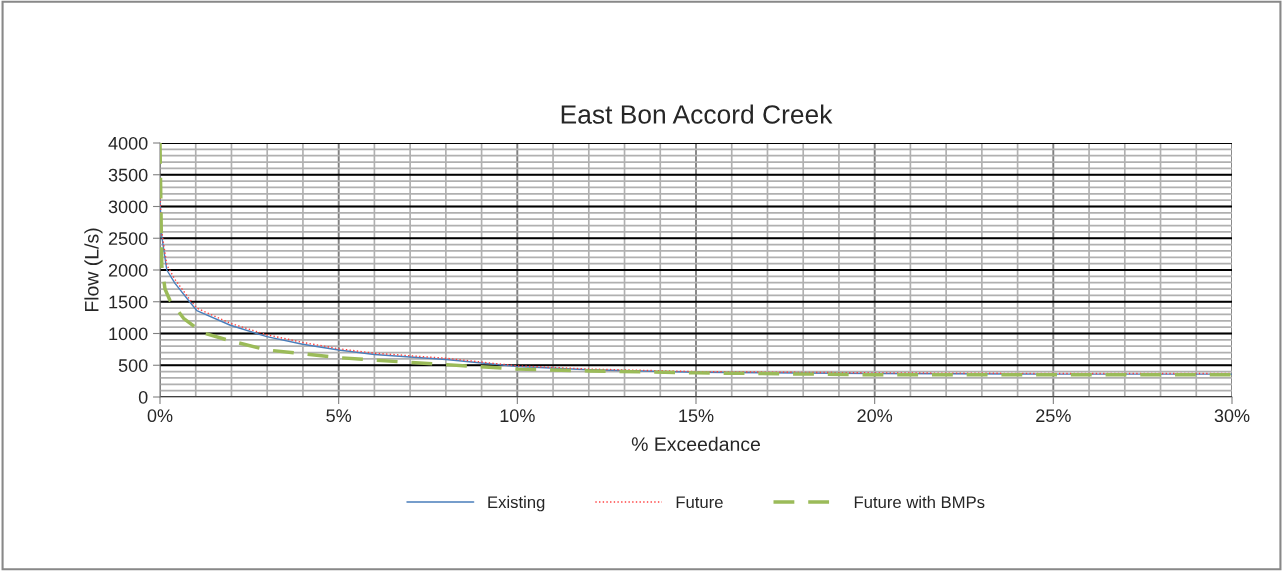 Image resolution: width=1283 pixels, height=571 pixels. Describe the element at coordinates (133, 365) in the screenshot. I see `y-tick-label: 500` at that location.